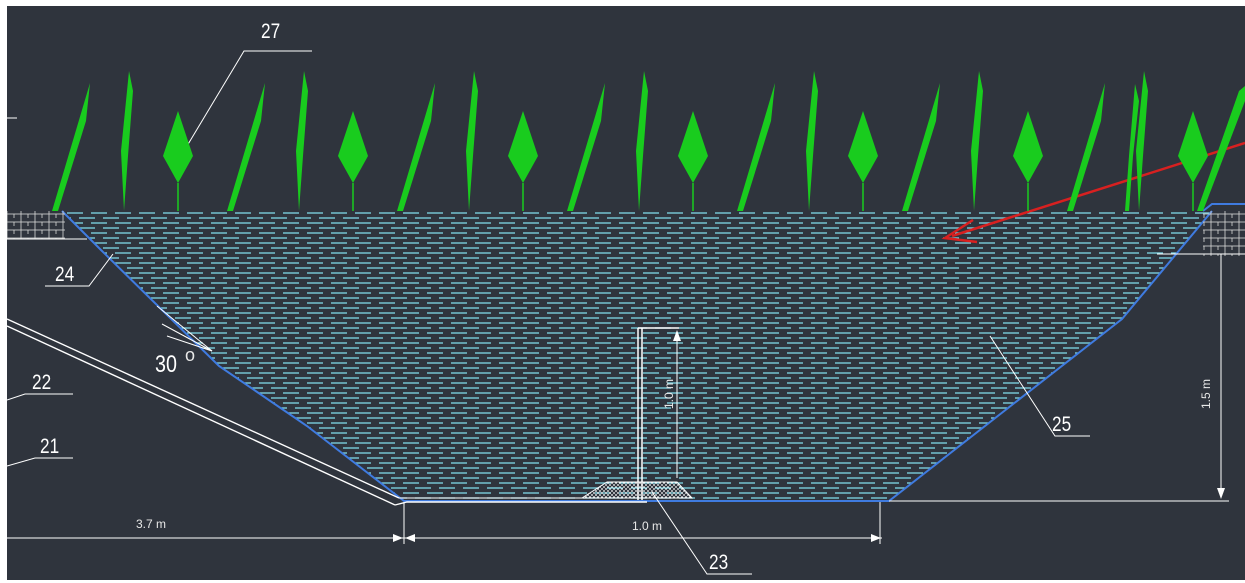 The image size is (1245, 583). What do you see at coordinates (50, 446) in the screenshot?
I see `label-21: 21` at bounding box center [50, 446].